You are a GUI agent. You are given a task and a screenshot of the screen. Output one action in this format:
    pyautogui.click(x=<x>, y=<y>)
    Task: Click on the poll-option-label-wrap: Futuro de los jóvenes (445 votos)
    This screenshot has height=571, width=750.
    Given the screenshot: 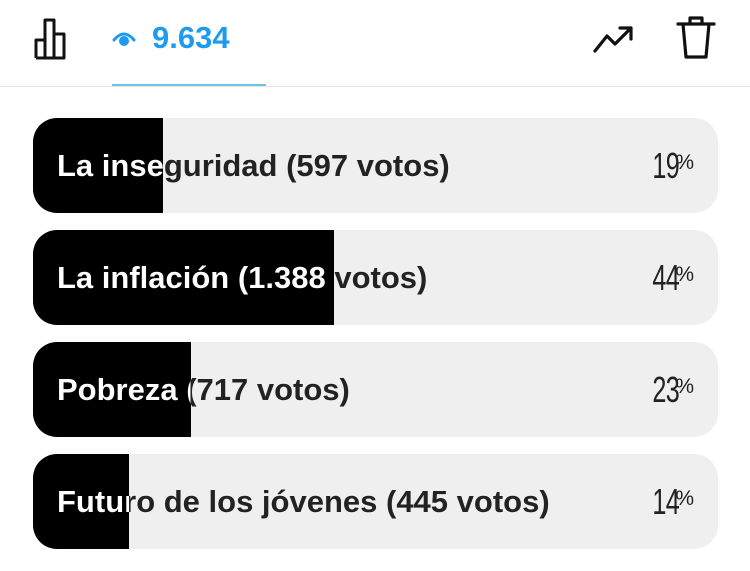 What is the action you would take?
    pyautogui.click(x=317, y=501)
    